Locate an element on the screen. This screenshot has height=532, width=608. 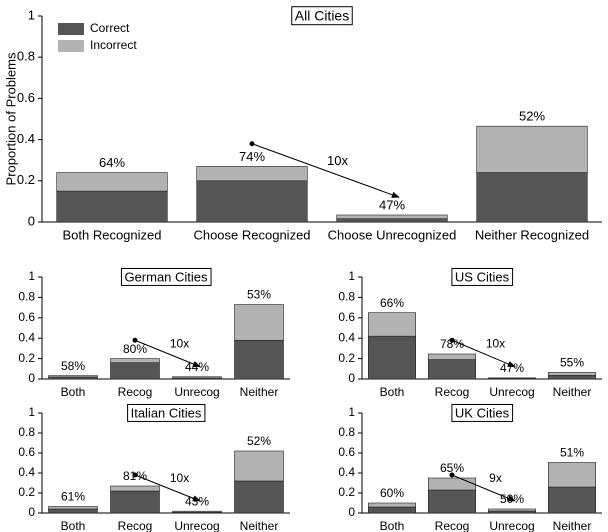
subplot-title: All Cities is located at coordinates (322, 16).